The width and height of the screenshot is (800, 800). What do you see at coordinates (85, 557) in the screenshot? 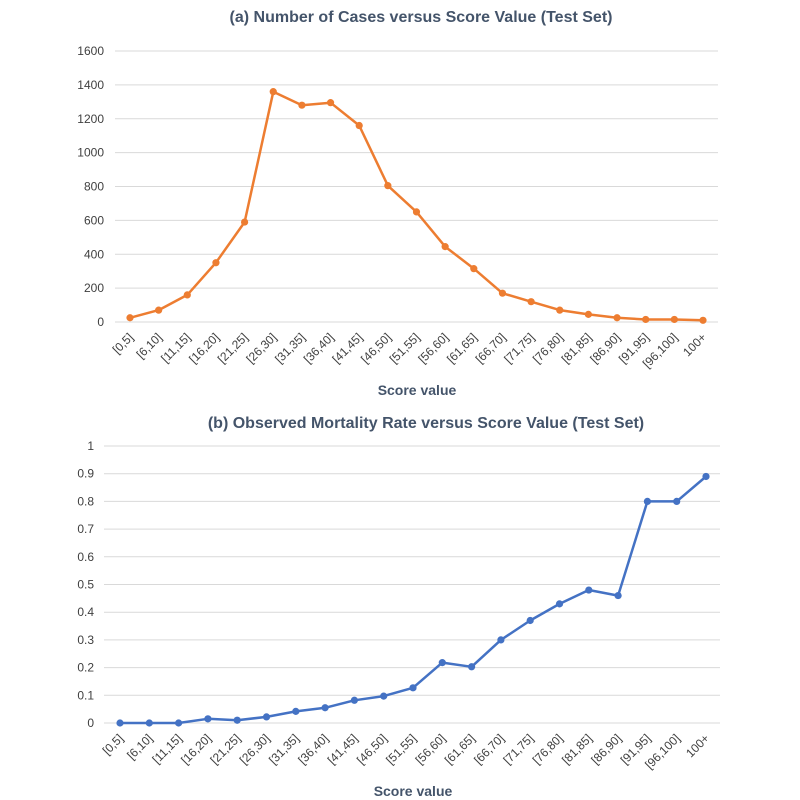
I see `y-tick-label: 0.6` at bounding box center [85, 557].